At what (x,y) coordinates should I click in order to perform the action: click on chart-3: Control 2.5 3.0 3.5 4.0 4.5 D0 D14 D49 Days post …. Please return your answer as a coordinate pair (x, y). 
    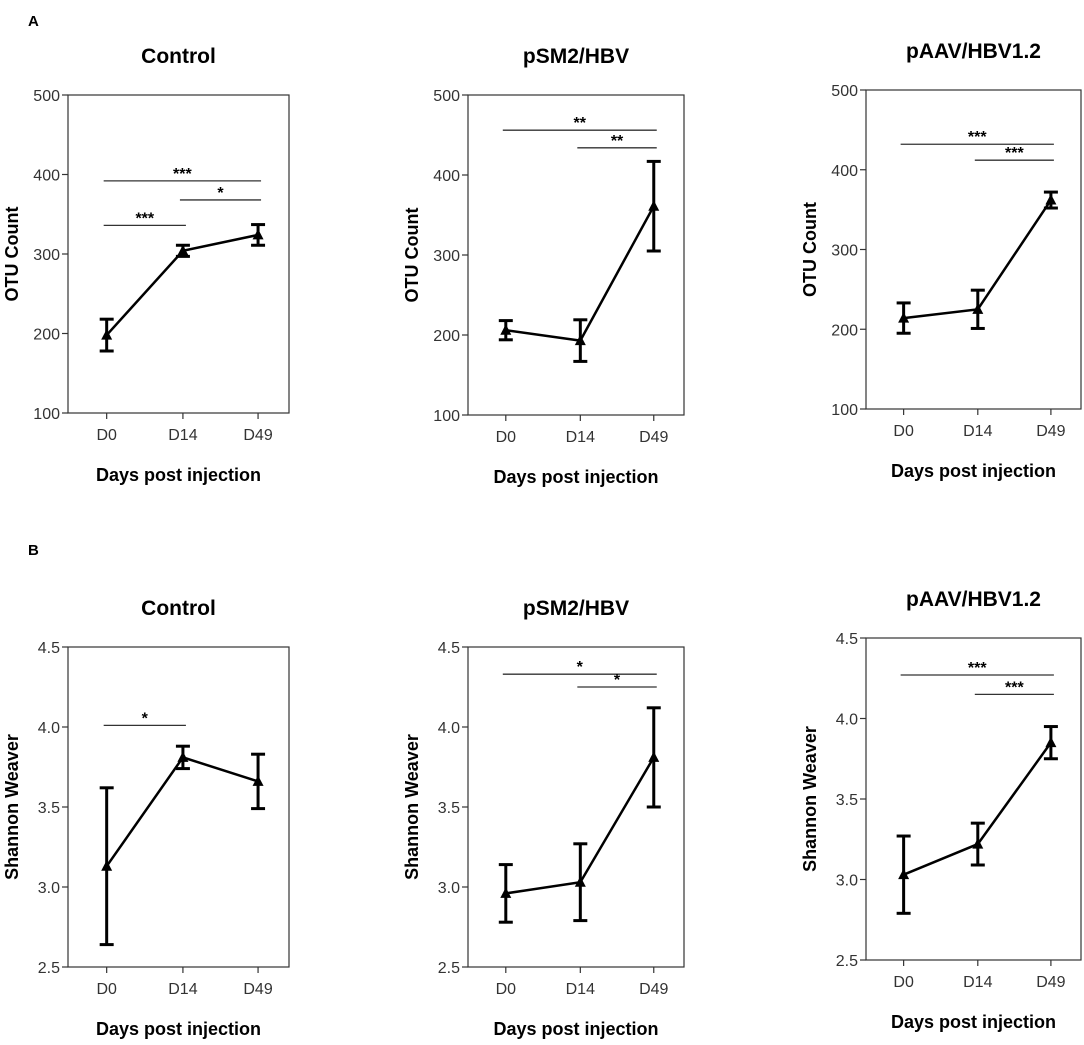
    Looking at the image, I should click on (146, 818).